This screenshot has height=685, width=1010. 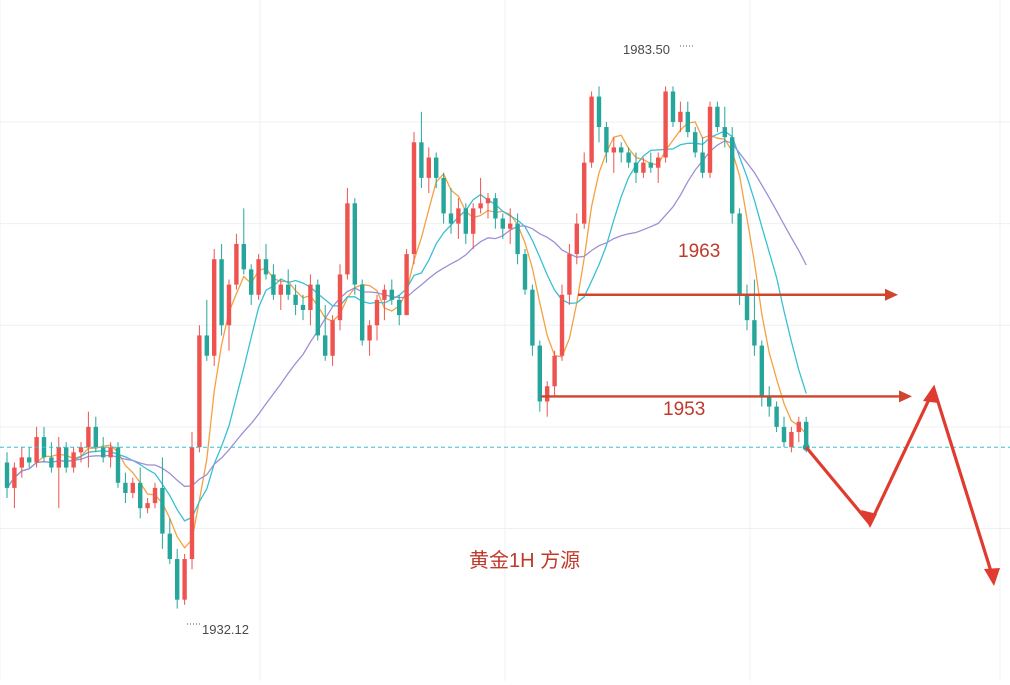 I want to click on level-1953-label: 1953, so click(x=684, y=409).